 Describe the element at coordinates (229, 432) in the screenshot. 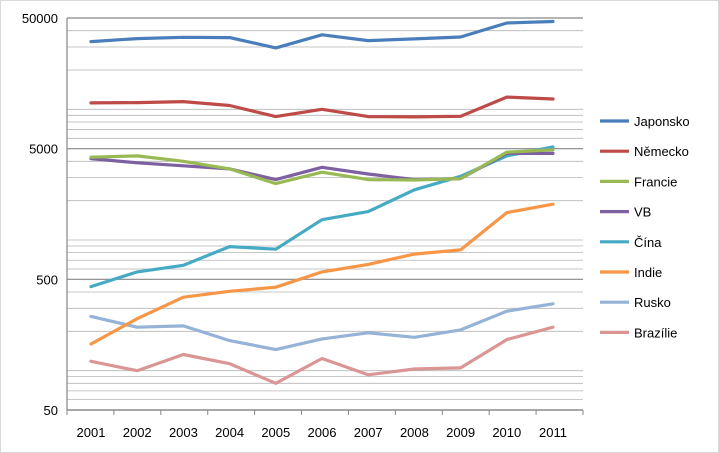

I see `x-tick-label: 2004` at that location.